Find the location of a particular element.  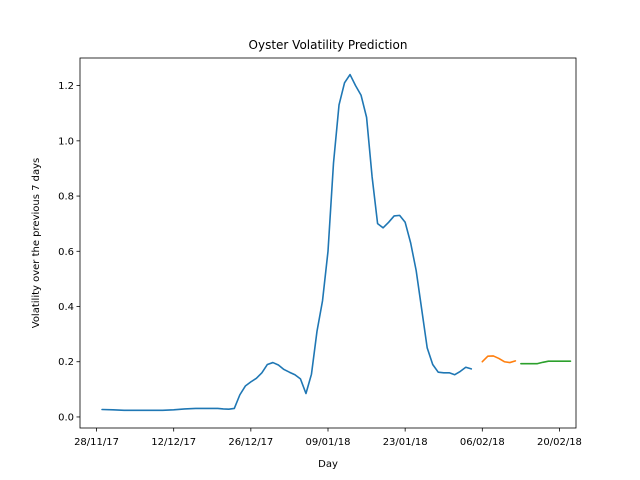

chart-title: Oyster Volatility Prediction is located at coordinates (328, 45).